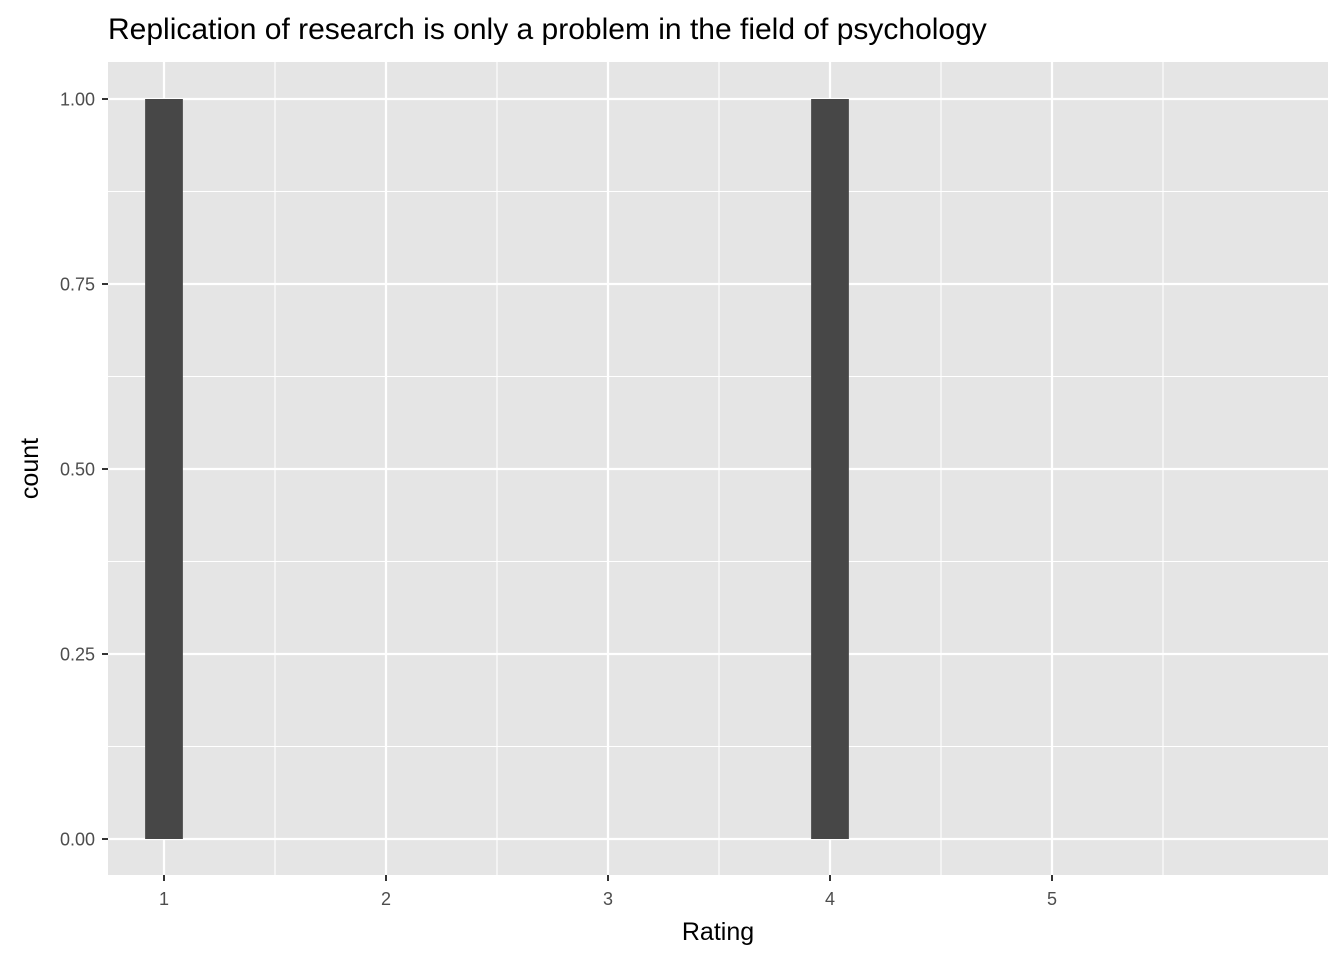  What do you see at coordinates (77, 840) in the screenshot?
I see `y-tick-label: 0.00` at bounding box center [77, 840].